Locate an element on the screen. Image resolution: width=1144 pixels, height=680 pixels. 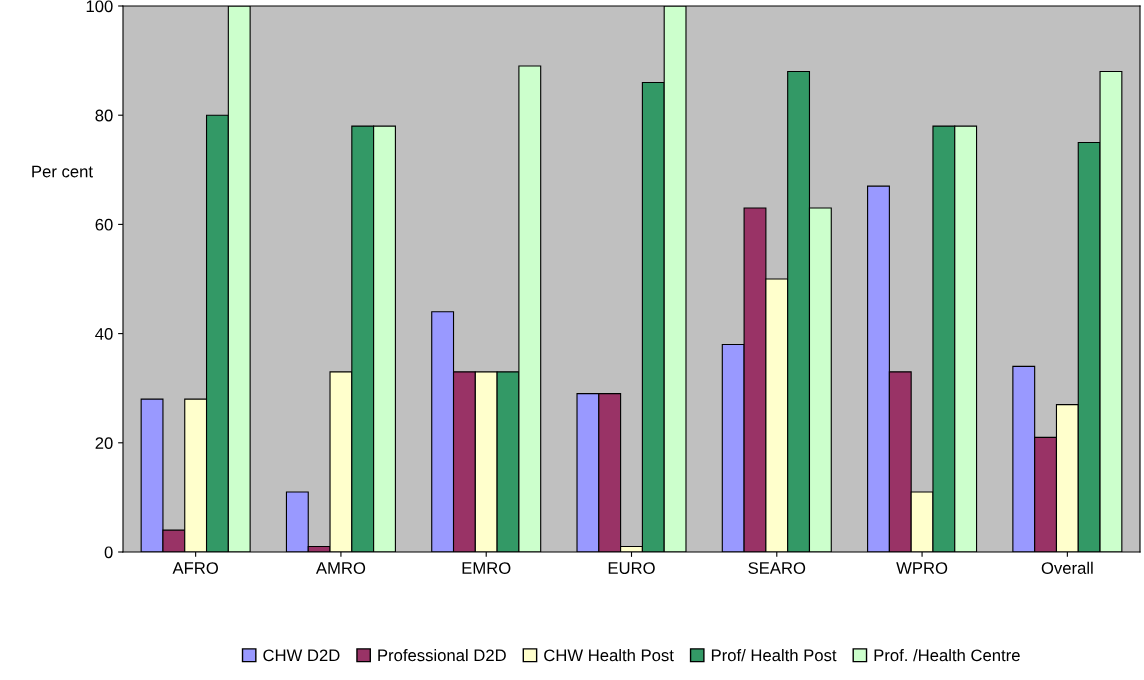
y-tick-label: 100 is located at coordinates (99, 6).